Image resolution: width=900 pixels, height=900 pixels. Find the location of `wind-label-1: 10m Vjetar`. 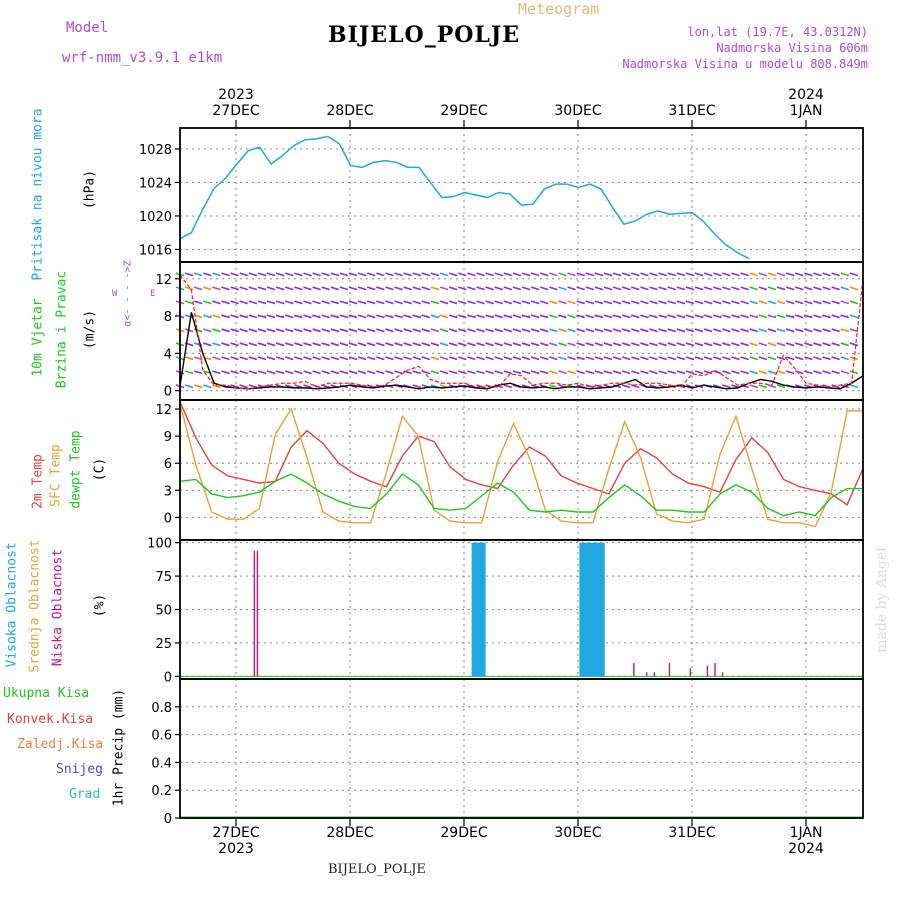

wind-label-1: 10m Vjetar is located at coordinates (38, 337).